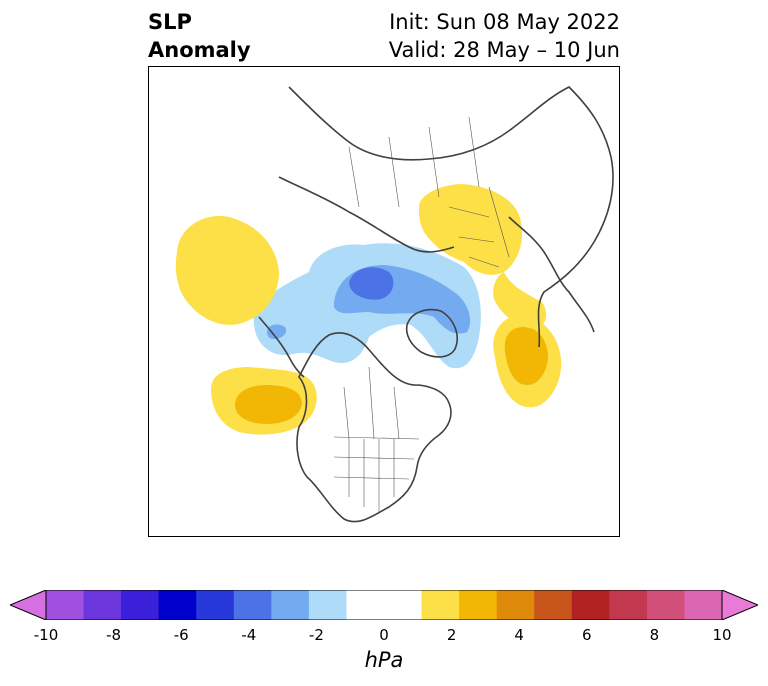 This screenshot has height=686, width=768. What do you see at coordinates (249, 635) in the screenshot?
I see `colorbar-tick-label: -4` at bounding box center [249, 635].